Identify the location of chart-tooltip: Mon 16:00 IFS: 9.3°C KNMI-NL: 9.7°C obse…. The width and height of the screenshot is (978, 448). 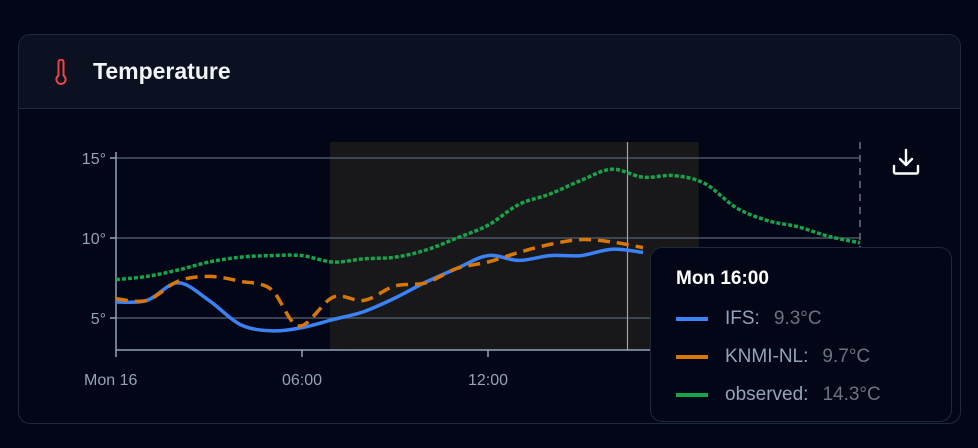
(801, 334).